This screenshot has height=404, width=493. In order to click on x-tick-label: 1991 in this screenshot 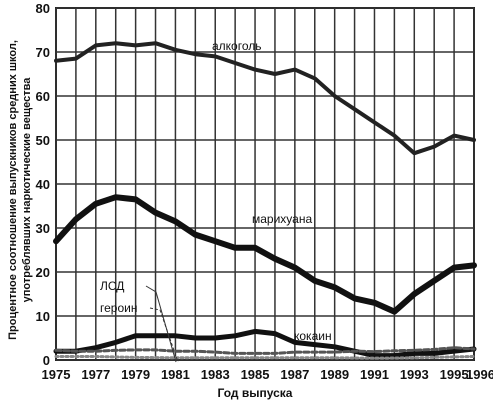, I will do `click(374, 374)`.